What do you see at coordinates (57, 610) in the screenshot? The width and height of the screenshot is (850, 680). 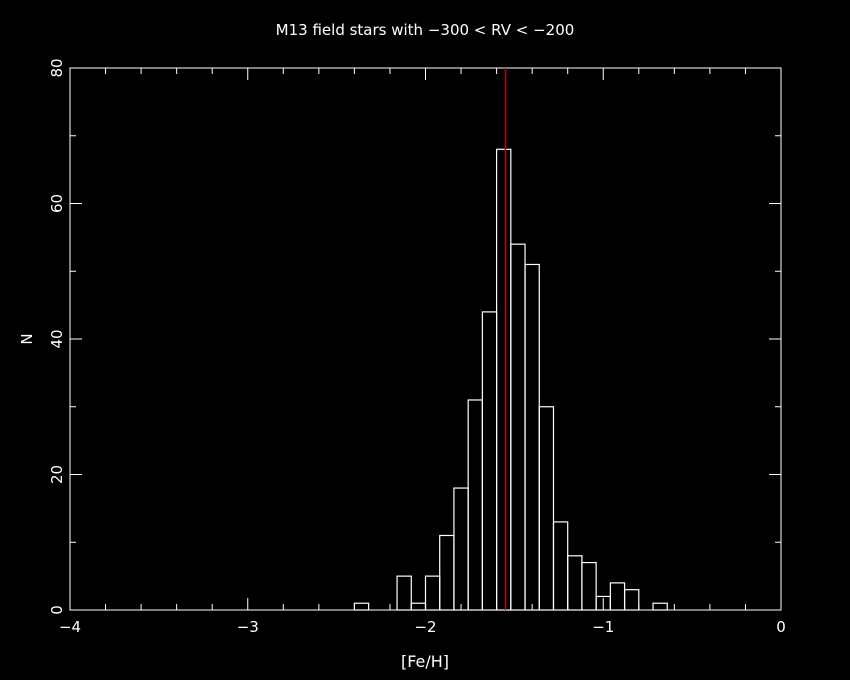 I see `y-tick-label: 0` at bounding box center [57, 610].